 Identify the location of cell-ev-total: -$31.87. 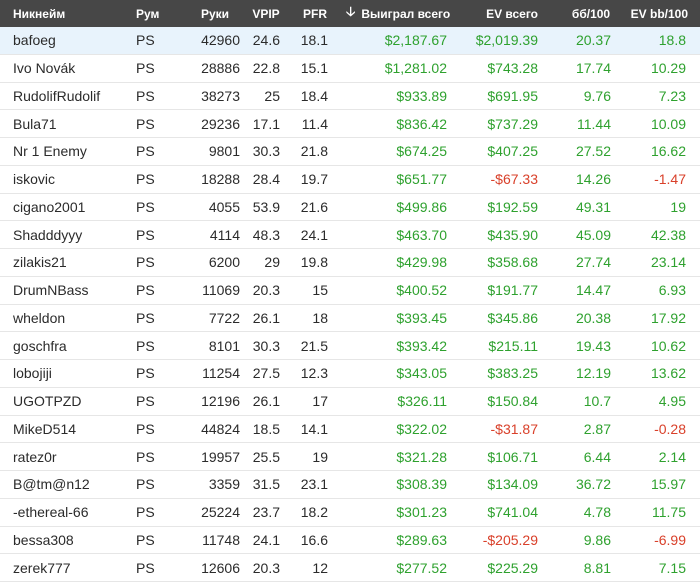
(514, 428).